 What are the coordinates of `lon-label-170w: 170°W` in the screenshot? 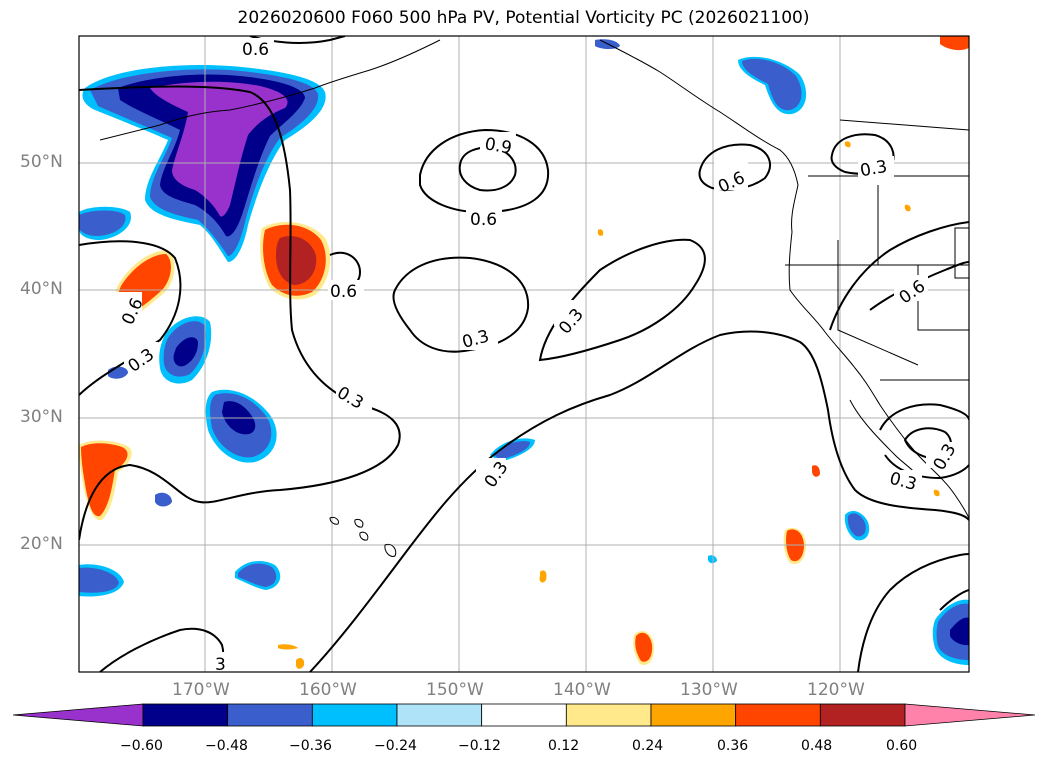 It's located at (201, 690).